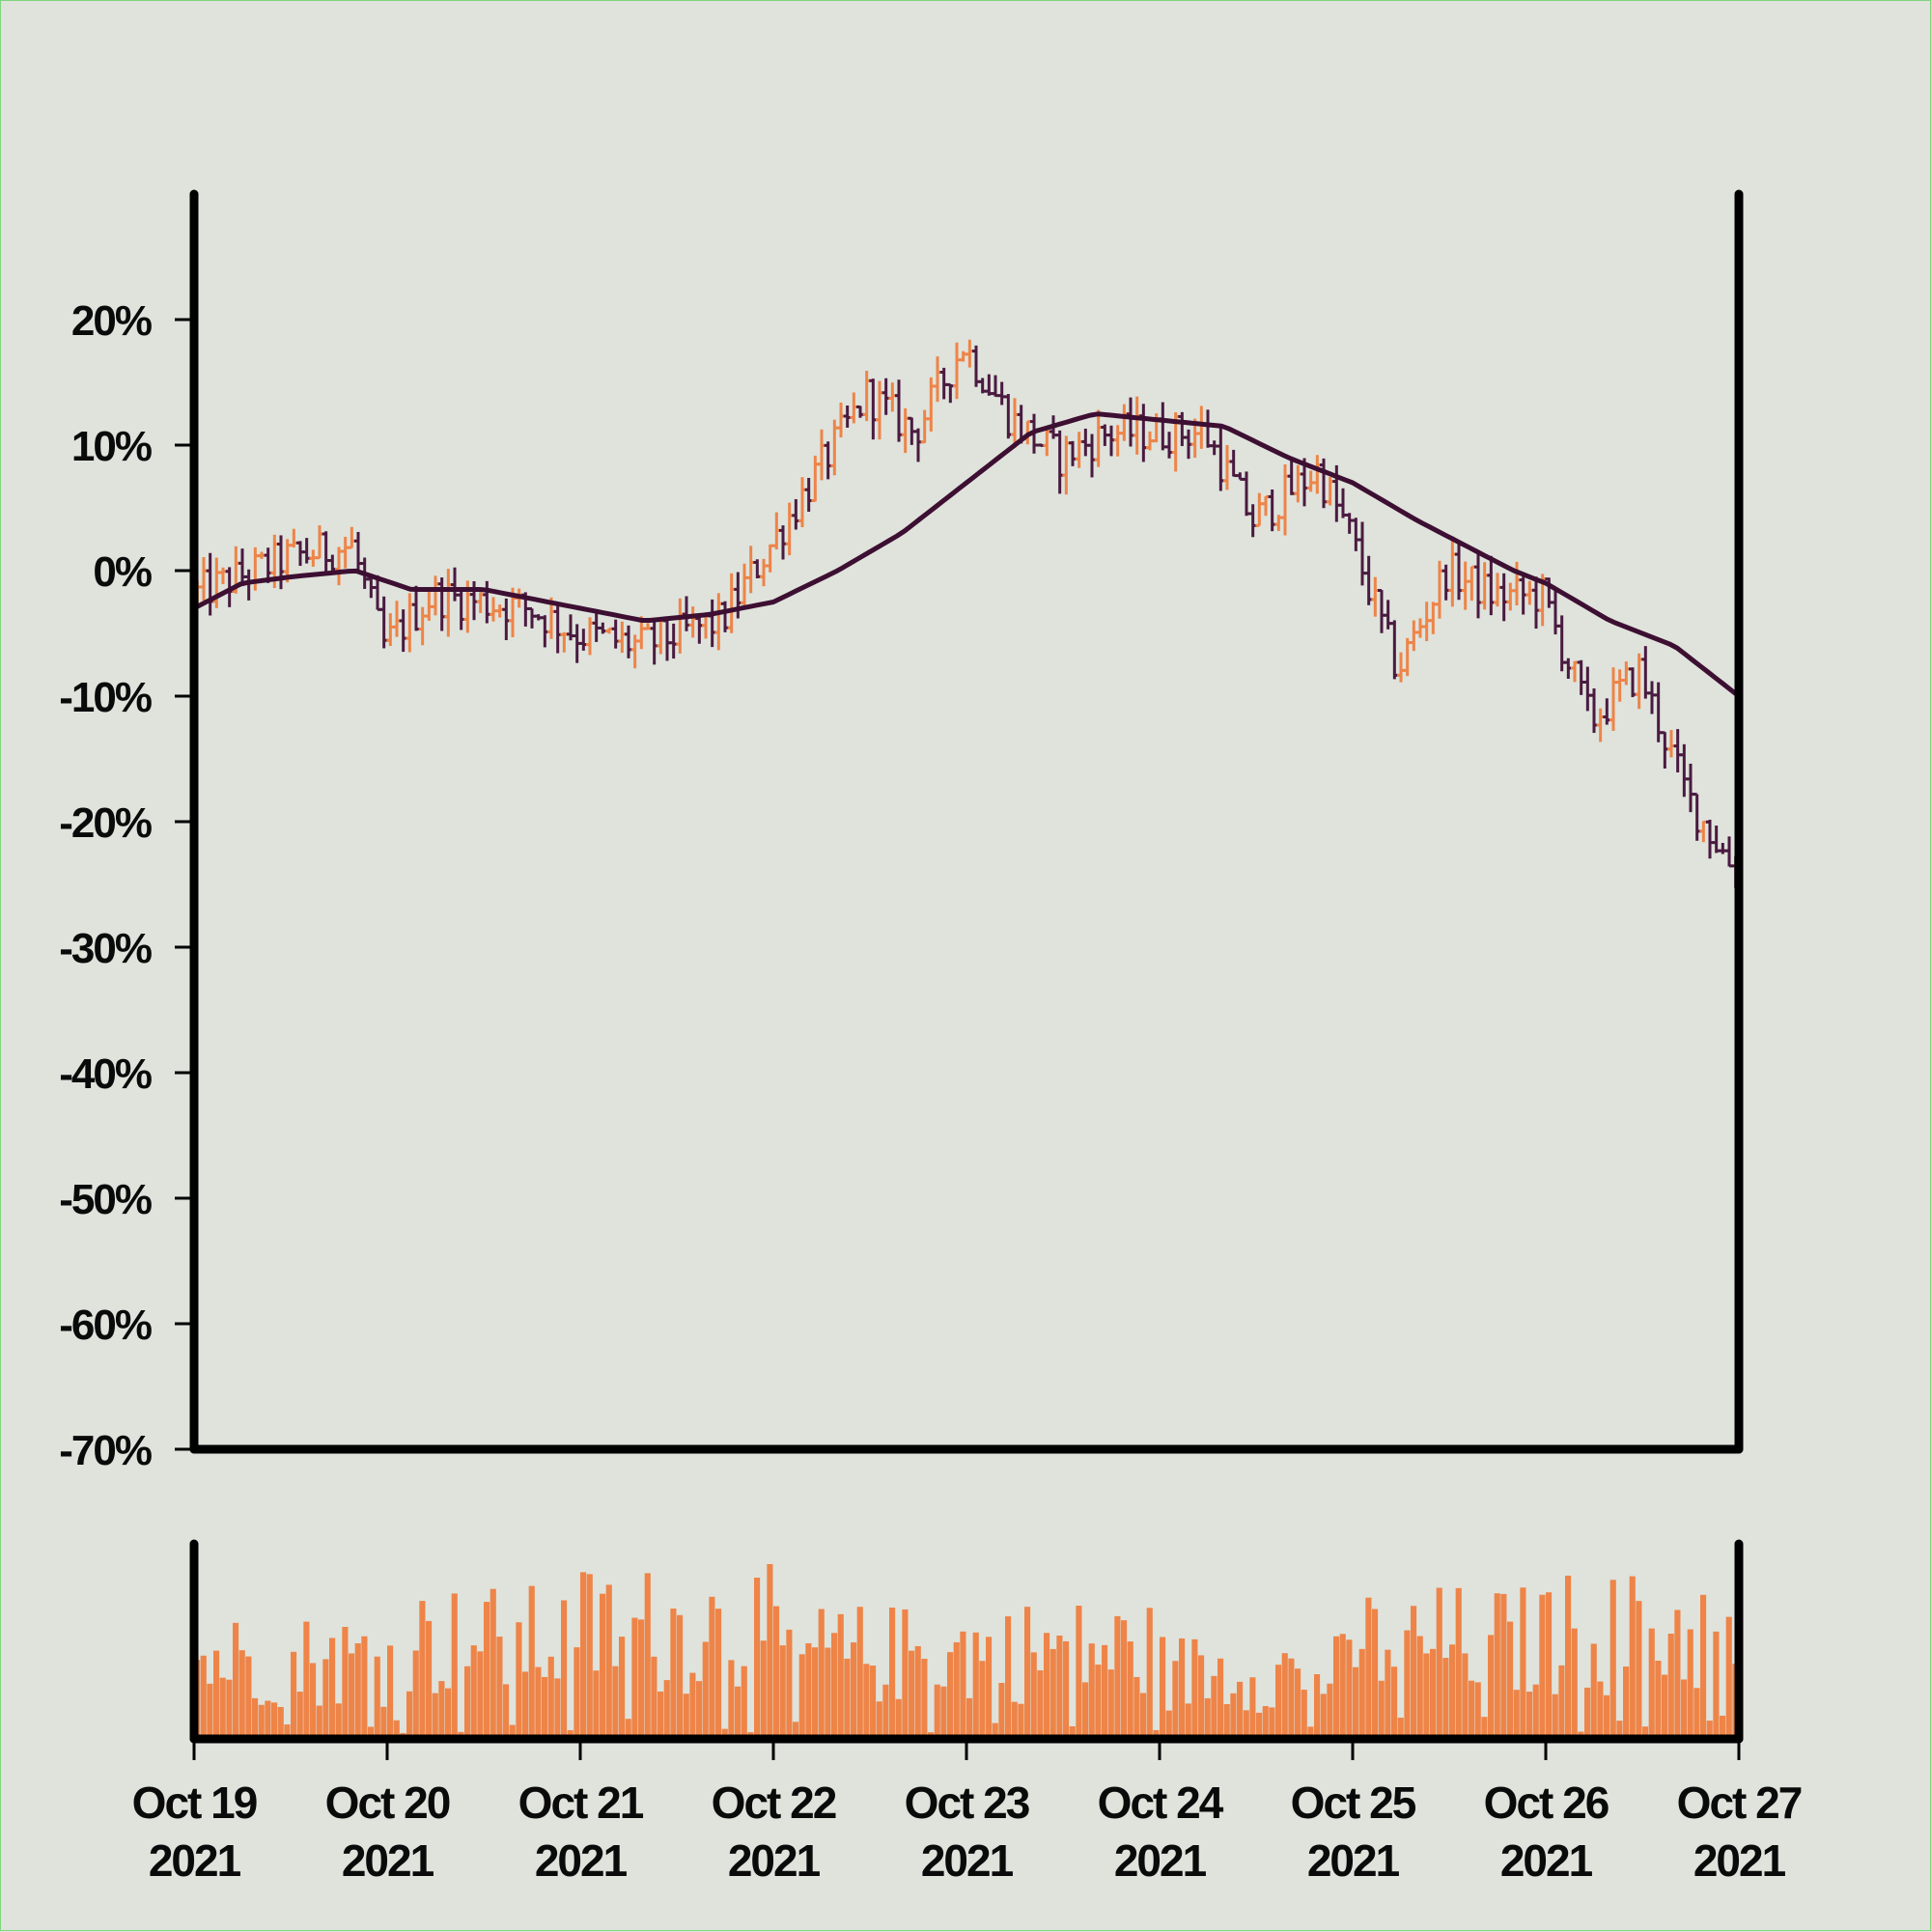 This screenshot has height=1932, width=1931. I want to click on y-tick-label: -40%, so click(105, 1074).